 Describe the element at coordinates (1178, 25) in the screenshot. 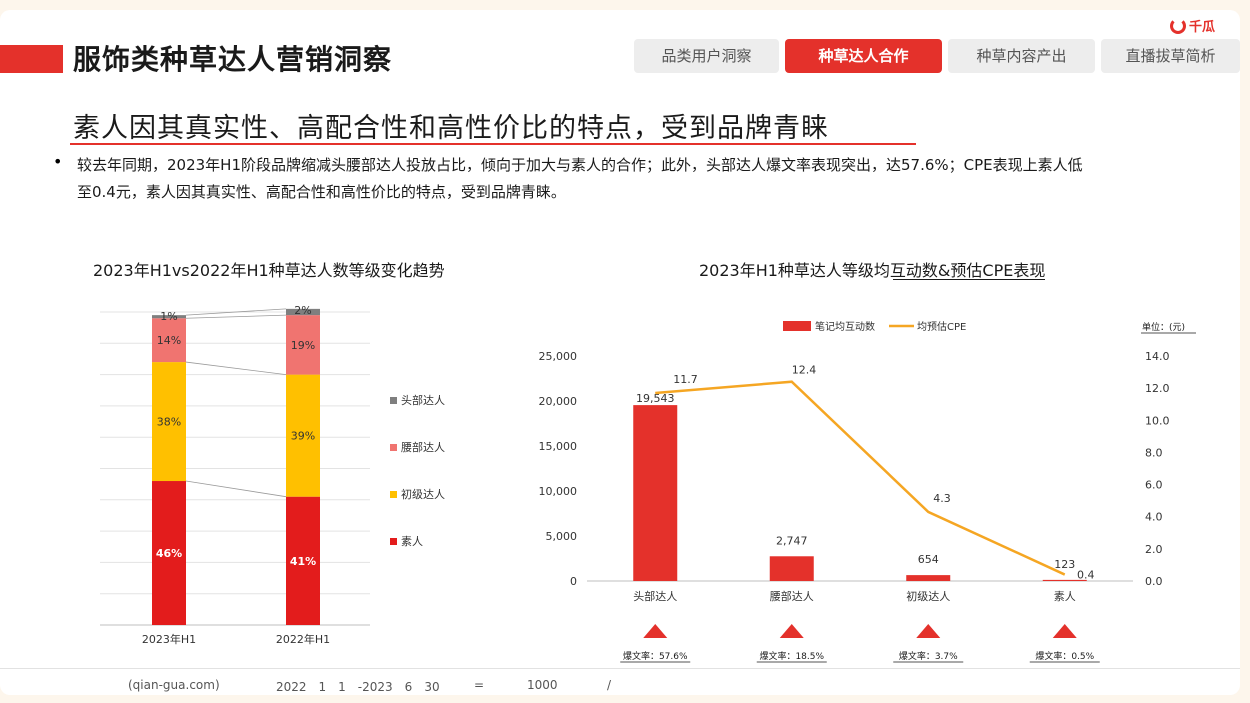

I see `brand-logo-icon` at that location.